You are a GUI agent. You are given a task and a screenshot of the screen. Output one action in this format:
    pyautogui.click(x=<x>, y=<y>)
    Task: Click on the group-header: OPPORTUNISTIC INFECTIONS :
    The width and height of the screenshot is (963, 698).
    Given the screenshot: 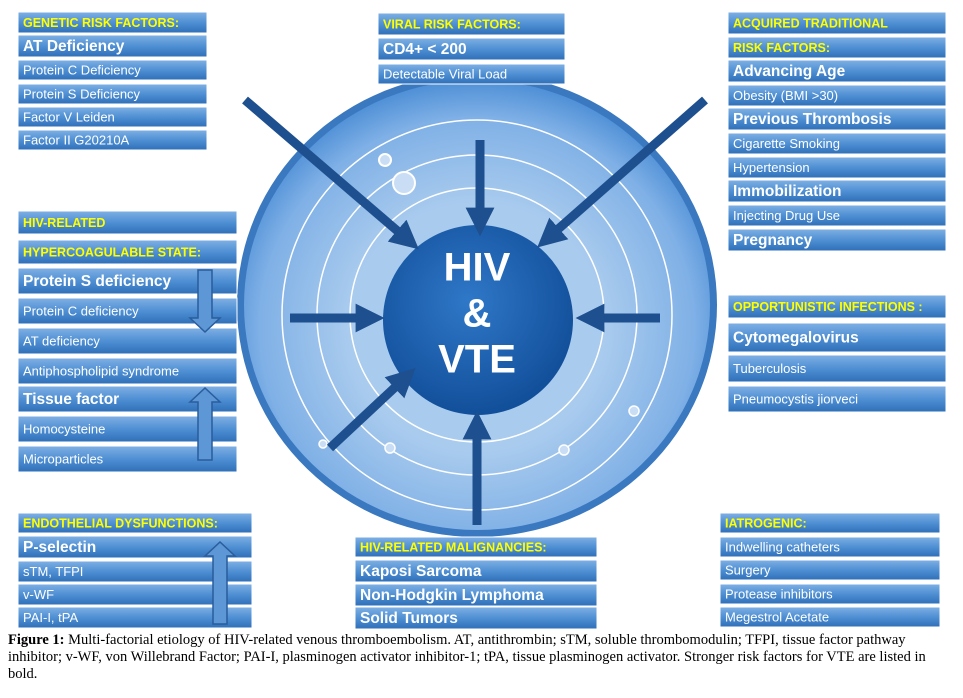 What is the action you would take?
    pyautogui.click(x=828, y=307)
    